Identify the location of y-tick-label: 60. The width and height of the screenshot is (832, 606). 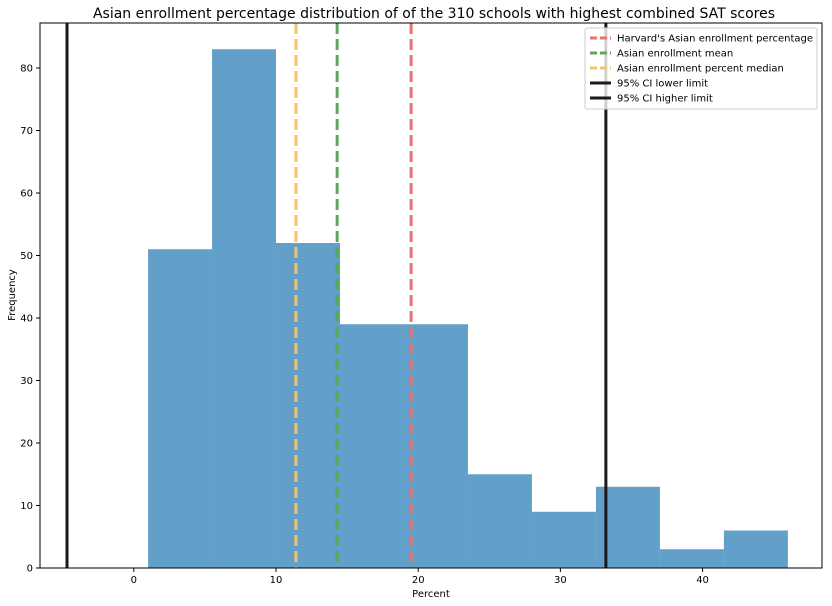
(26, 194).